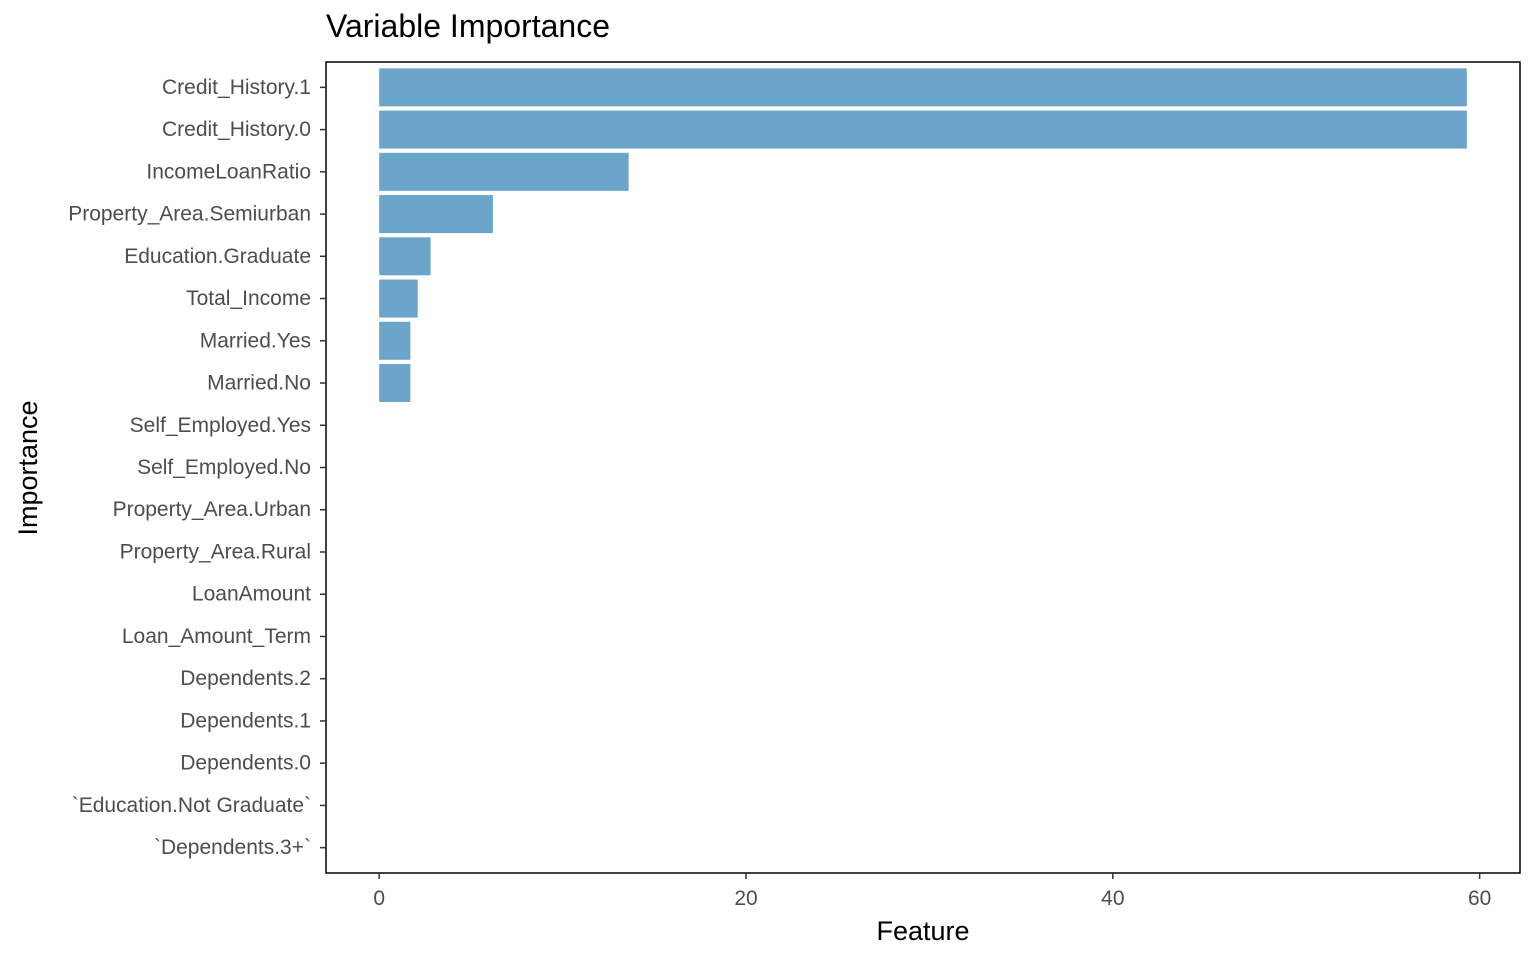 This screenshot has height=960, width=1536. I want to click on y-tick-label: Self_Employed.No, so click(224, 467).